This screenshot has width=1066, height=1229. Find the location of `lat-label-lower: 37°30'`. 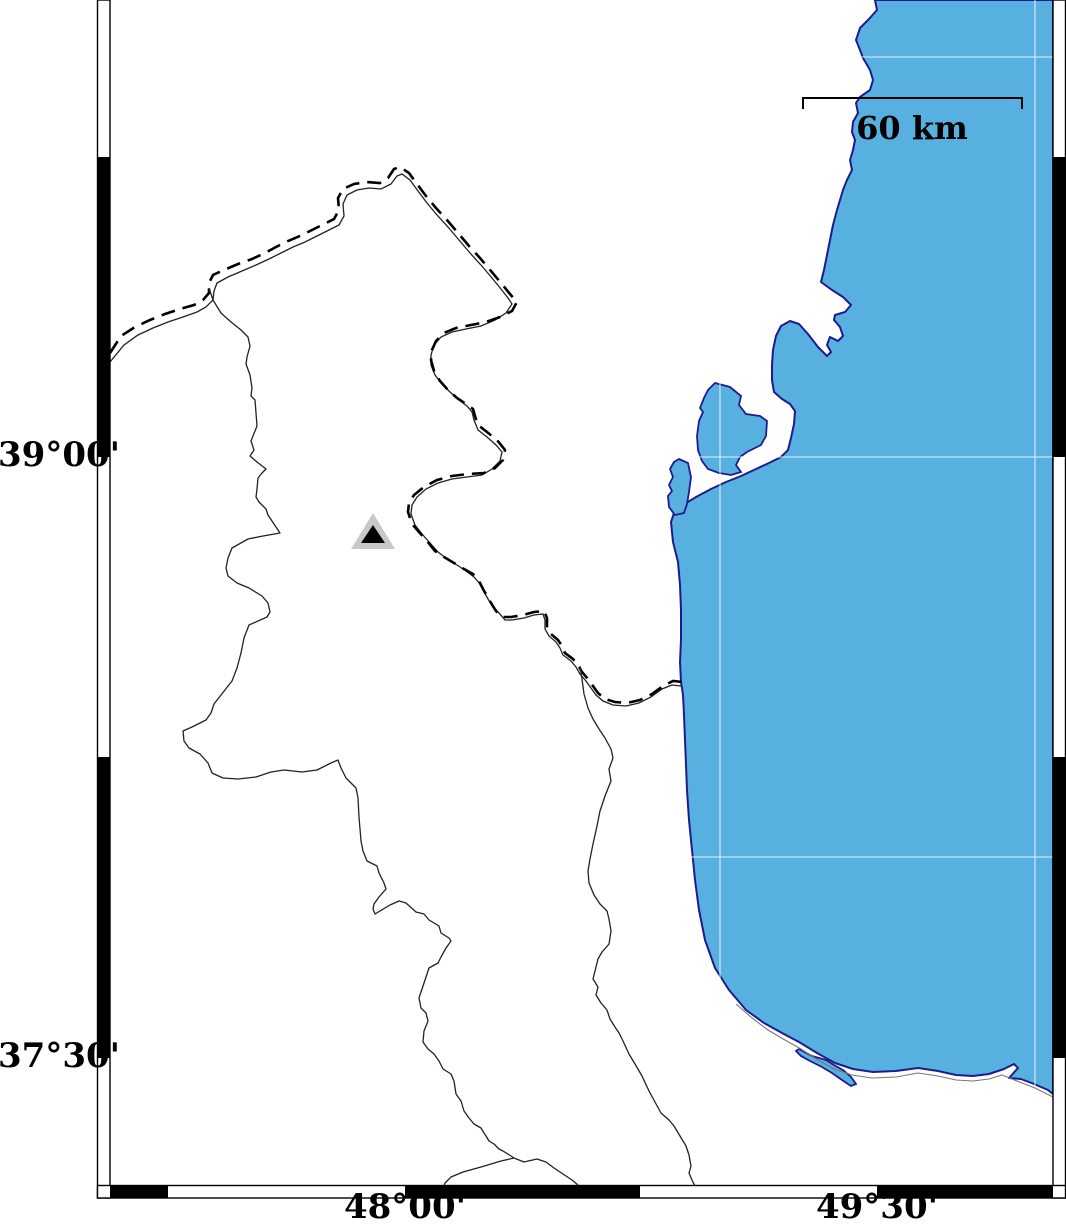

lat-label-lower: 37°30' is located at coordinates (60, 1056).